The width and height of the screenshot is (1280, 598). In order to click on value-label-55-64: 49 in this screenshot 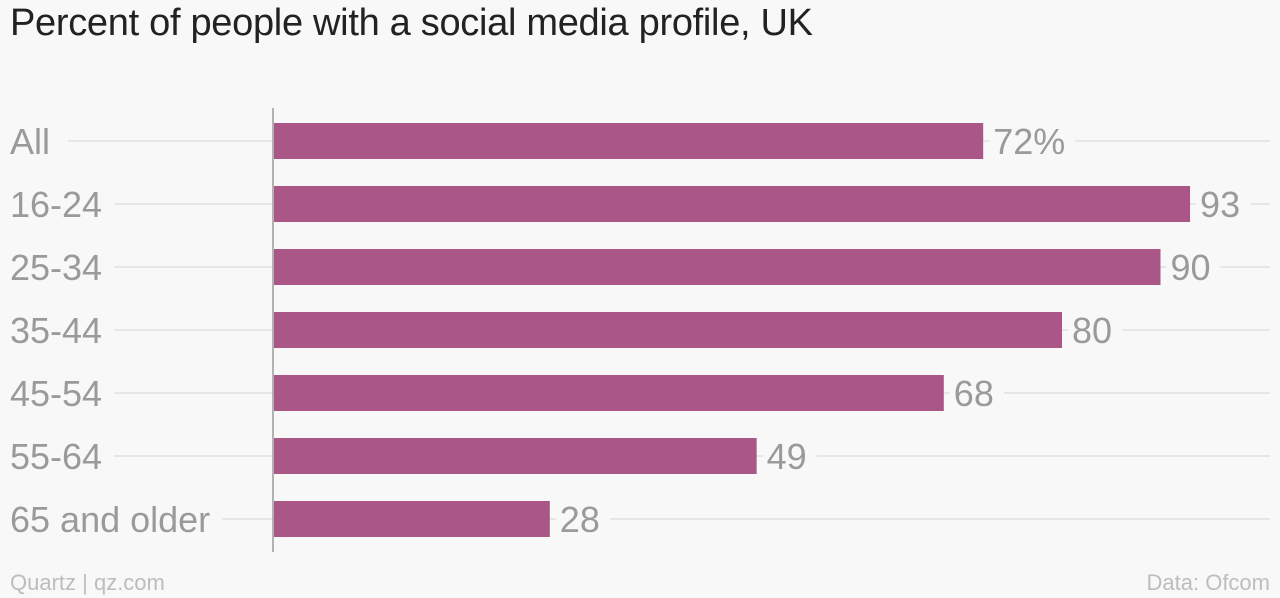, I will do `click(787, 456)`.